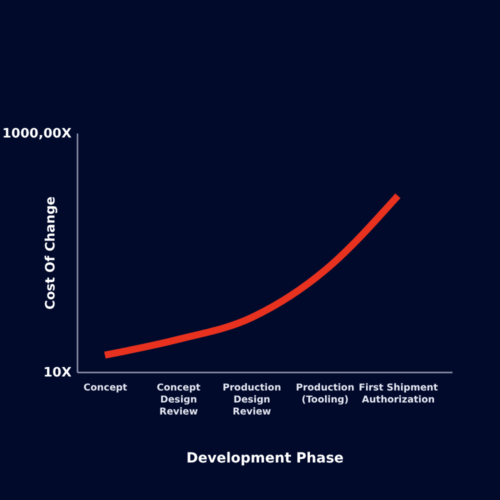  I want to click on x-tick-label: Concept, so click(106, 388).